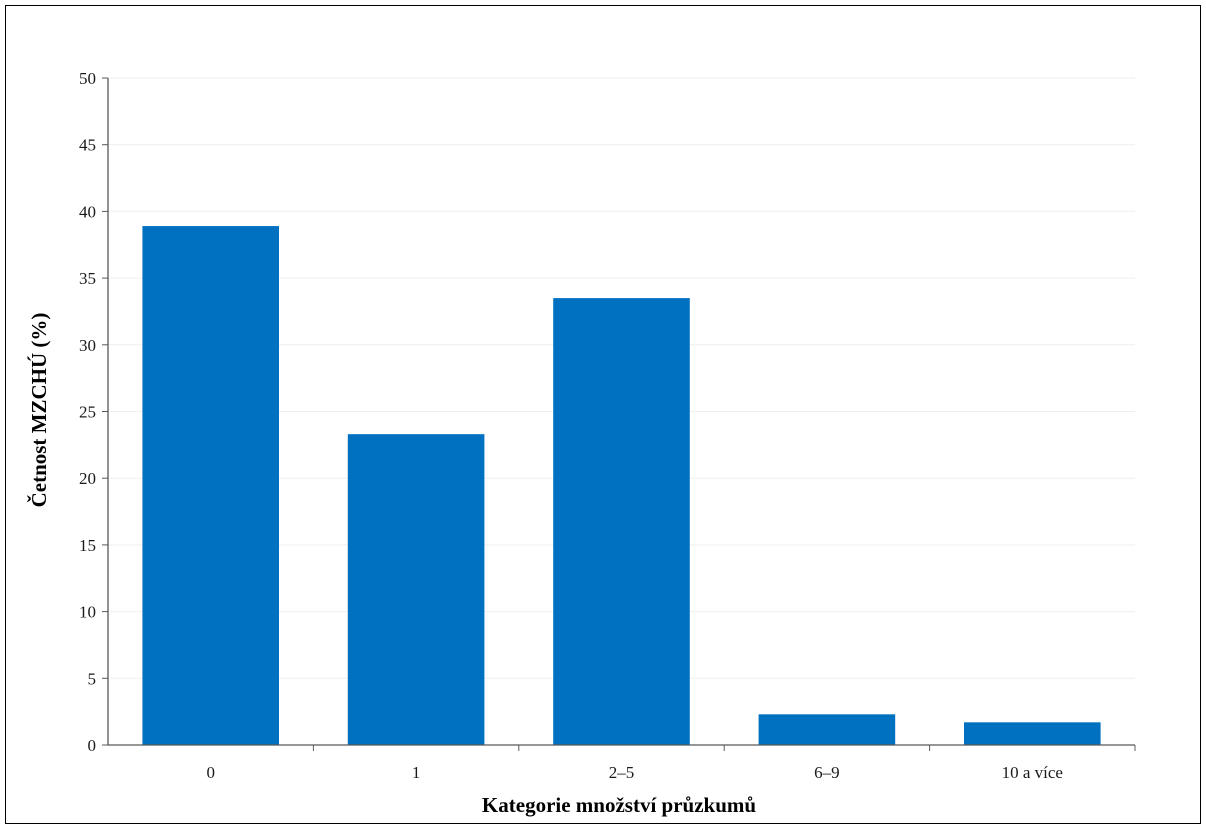 The width and height of the screenshot is (1206, 829). I want to click on y-tick-label: 35, so click(87, 278).